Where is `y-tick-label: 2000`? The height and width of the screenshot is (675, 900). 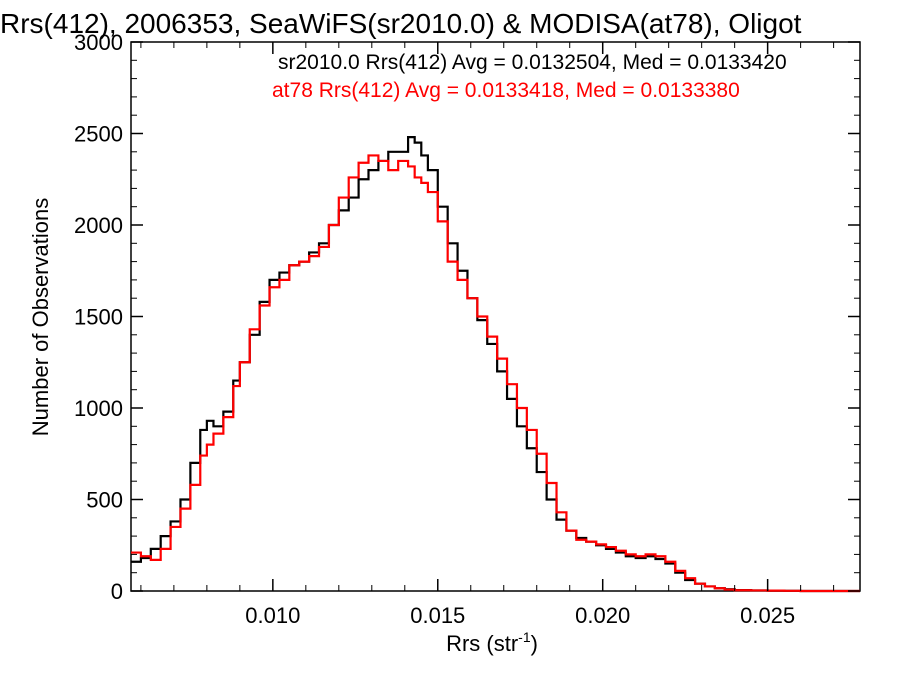 y-tick-label: 2000 is located at coordinates (98, 225).